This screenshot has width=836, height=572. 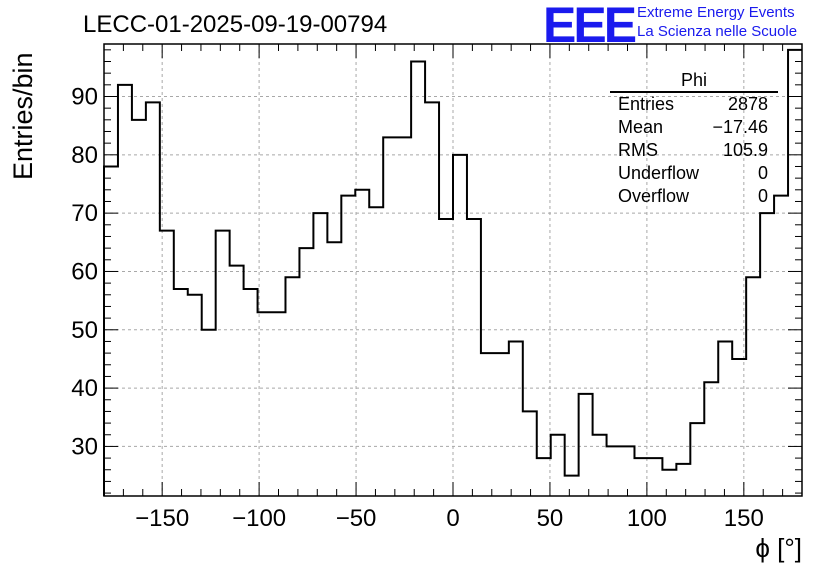 What do you see at coordinates (740, 127) in the screenshot?
I see `stats-value: −17.46` at bounding box center [740, 127].